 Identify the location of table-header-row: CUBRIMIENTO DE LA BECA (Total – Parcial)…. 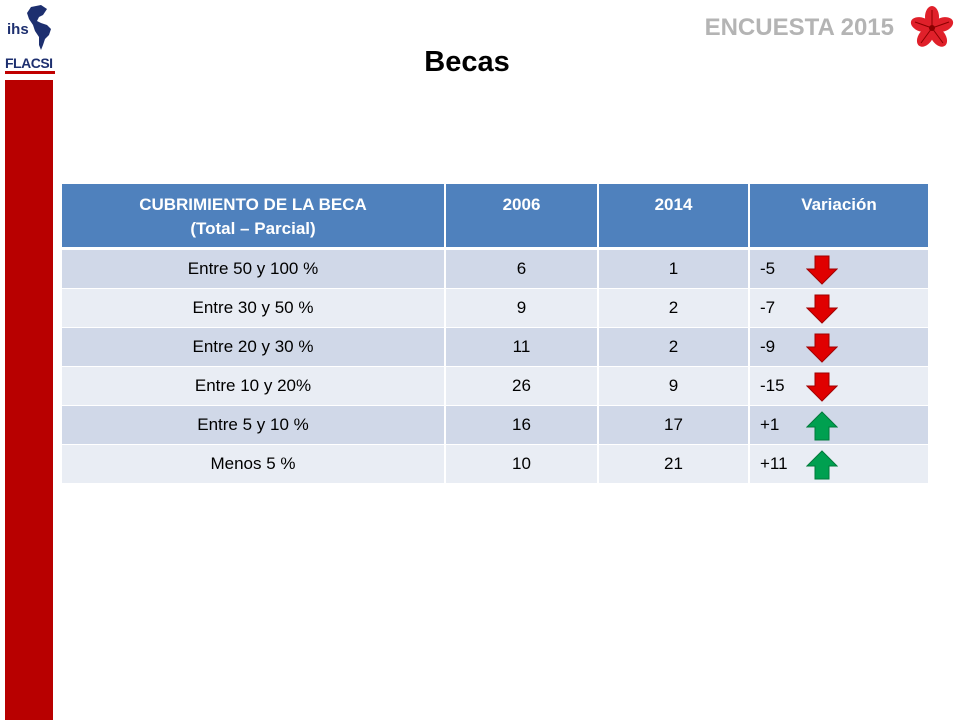
(495, 217).